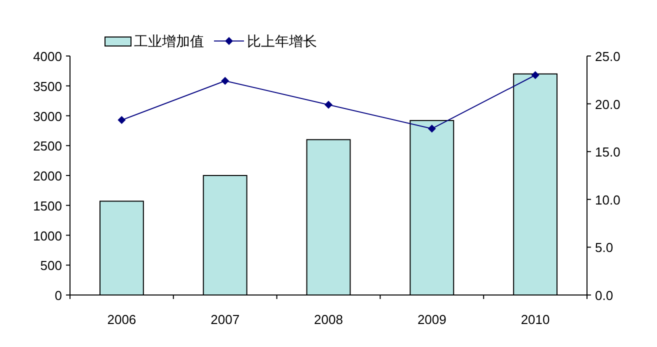 The width and height of the screenshot is (657, 347). I want to click on y2-tick-label: 5.0, so click(604, 248).